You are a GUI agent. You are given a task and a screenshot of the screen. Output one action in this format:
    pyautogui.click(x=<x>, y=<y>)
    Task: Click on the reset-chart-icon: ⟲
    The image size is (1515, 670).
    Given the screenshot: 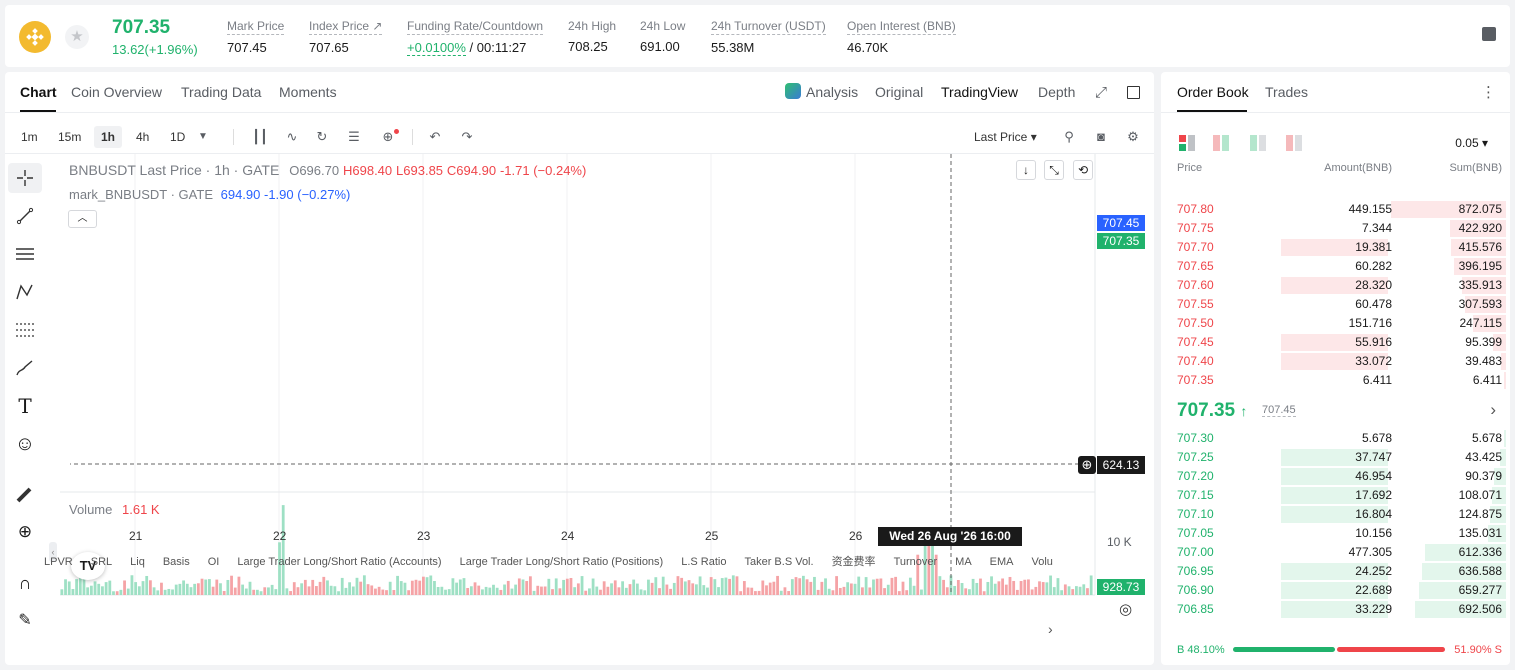 What is the action you would take?
    pyautogui.click(x=1083, y=170)
    